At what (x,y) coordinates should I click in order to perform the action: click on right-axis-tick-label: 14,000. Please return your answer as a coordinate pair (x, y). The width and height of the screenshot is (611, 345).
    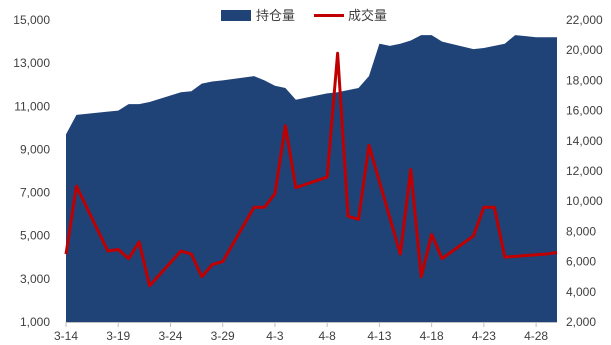
    Looking at the image, I should click on (584, 141).